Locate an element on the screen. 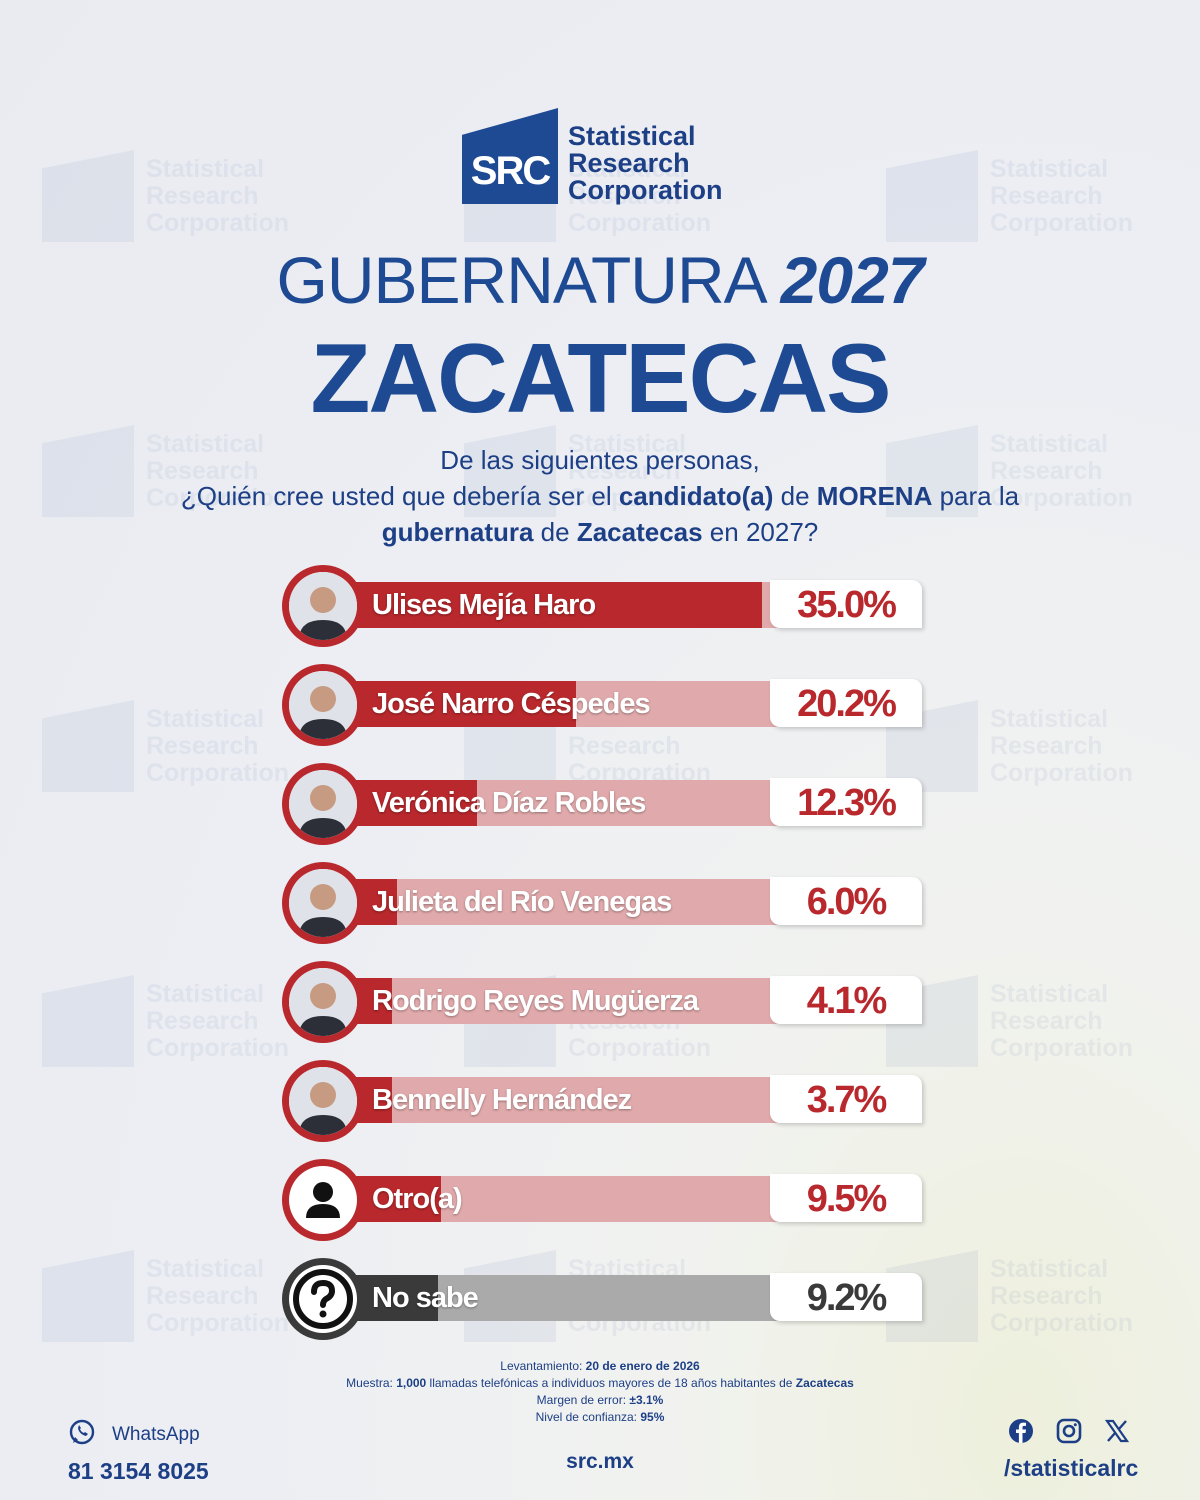 This screenshot has height=1500, width=1200. website-link: src.mx is located at coordinates (600, 1461).